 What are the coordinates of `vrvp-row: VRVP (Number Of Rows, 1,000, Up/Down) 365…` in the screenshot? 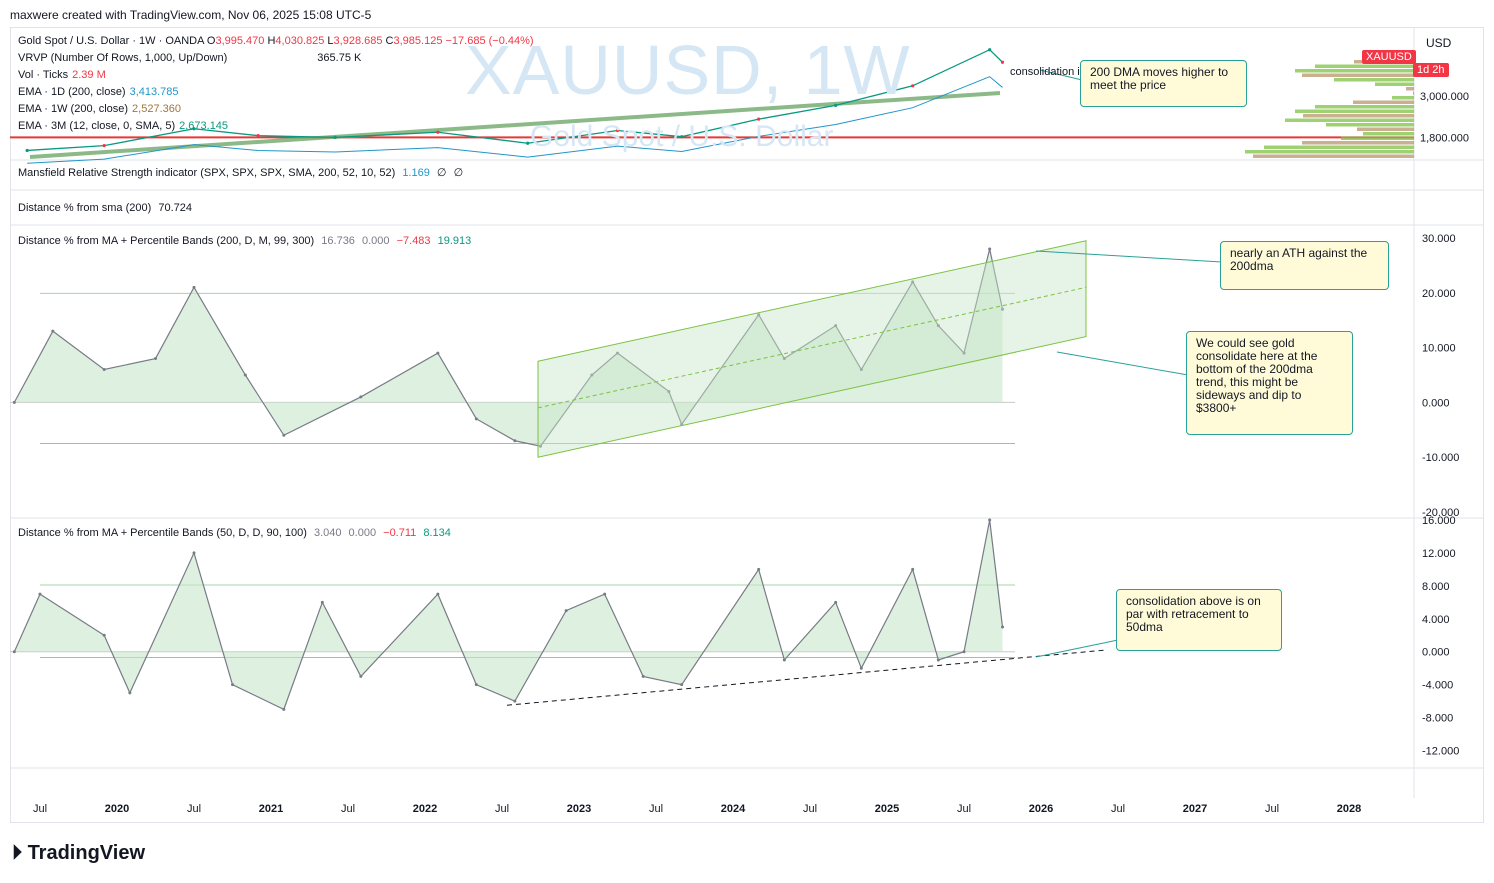 It's located at (276, 58).